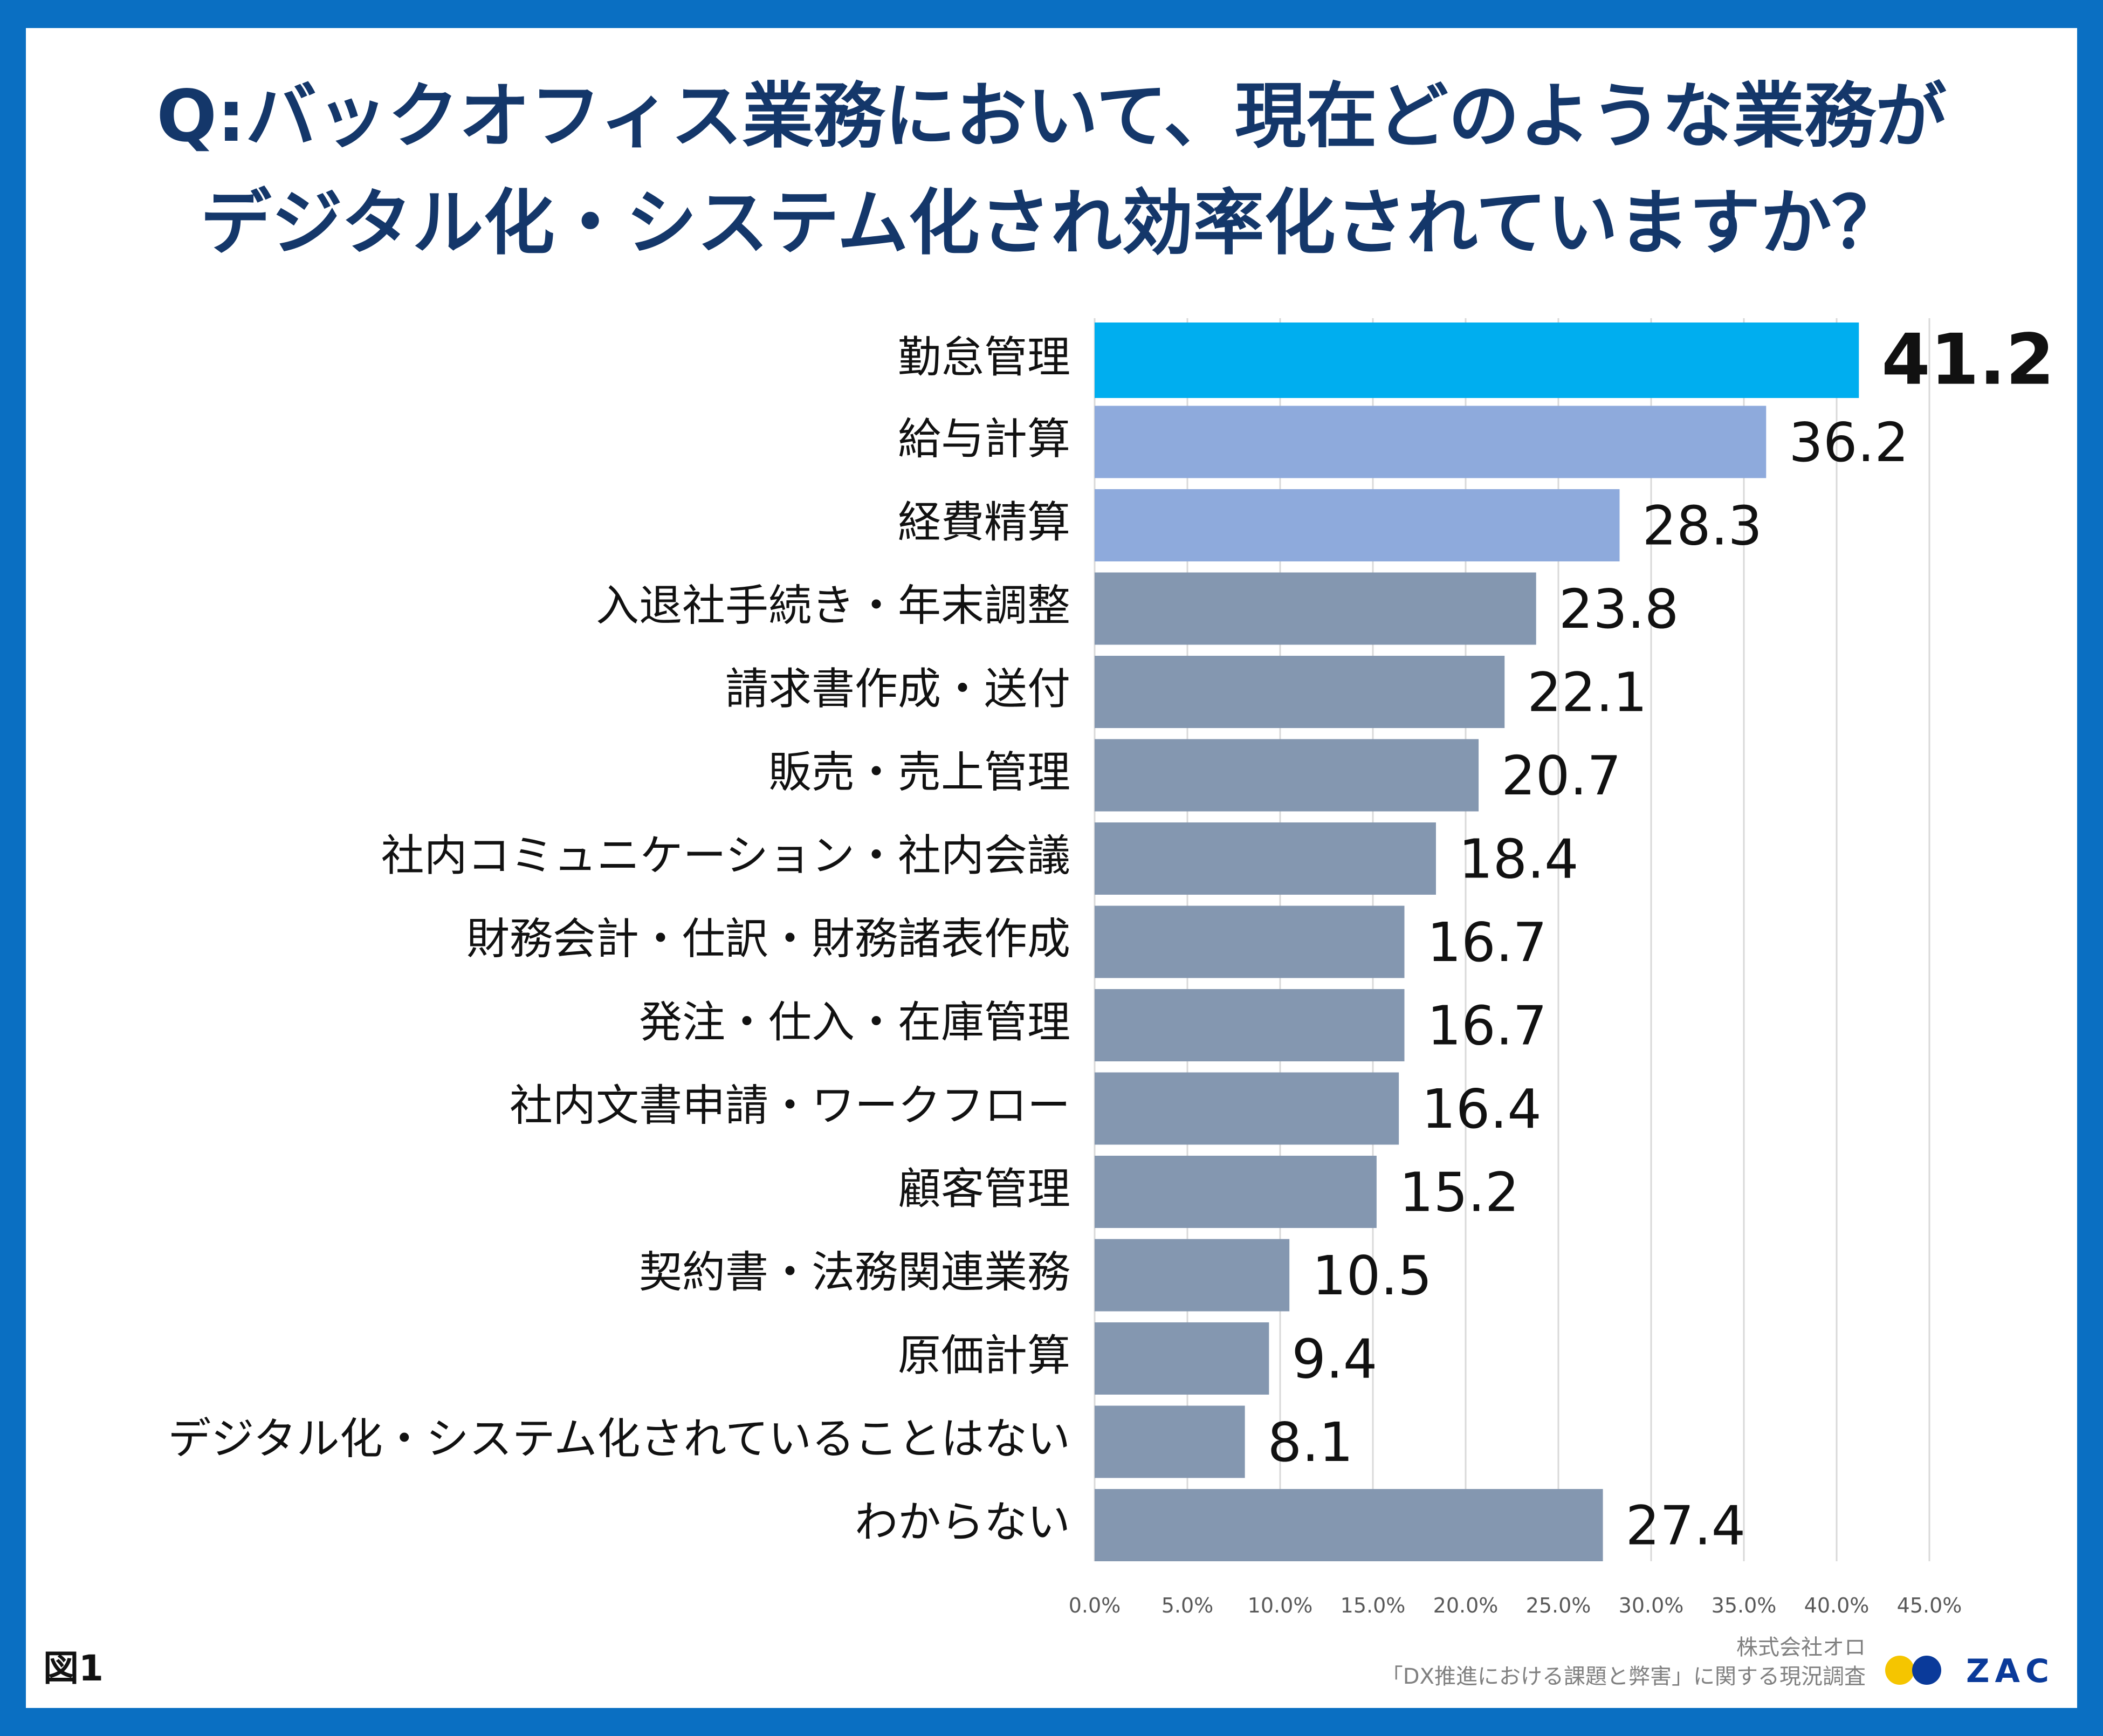  Describe the element at coordinates (1623, 1677) in the screenshot. I see `source-survey: 「DX推進における課題と弊害」に関する現況調査` at that location.